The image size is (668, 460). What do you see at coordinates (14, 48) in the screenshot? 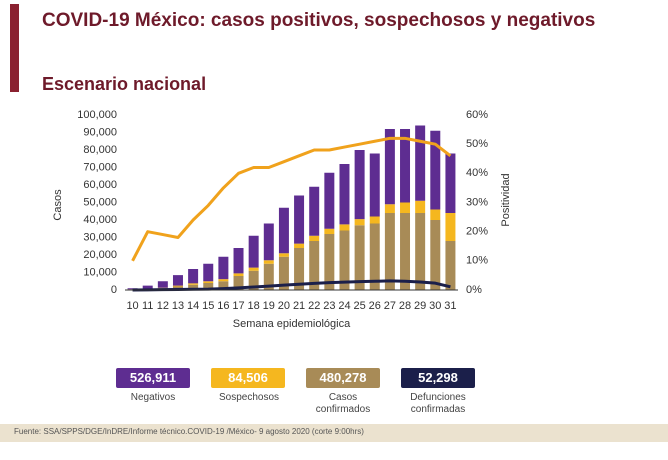
I see `accent-bar` at bounding box center [14, 48].